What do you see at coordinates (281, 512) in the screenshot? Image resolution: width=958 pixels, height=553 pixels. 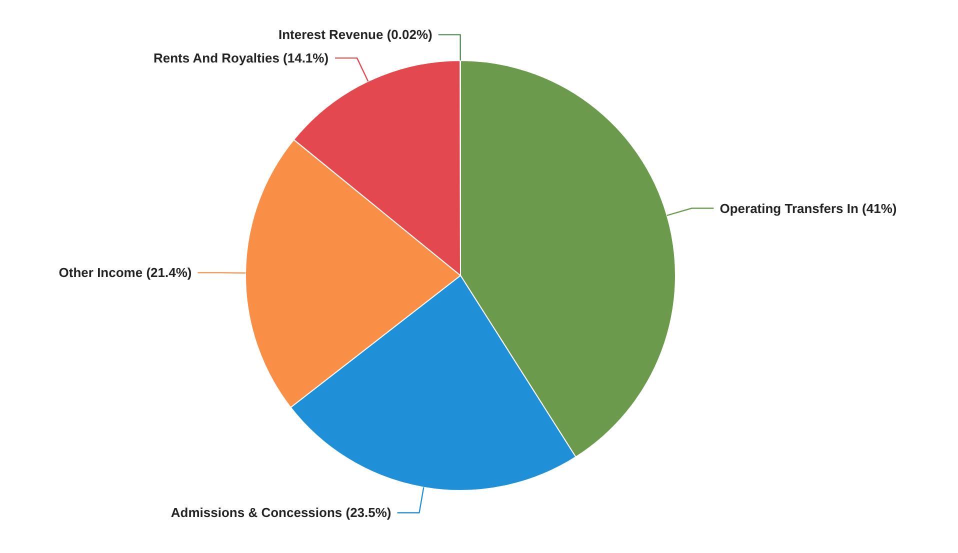 I see `slice-label: Admissions & Concessions (23.5%)` at bounding box center [281, 512].